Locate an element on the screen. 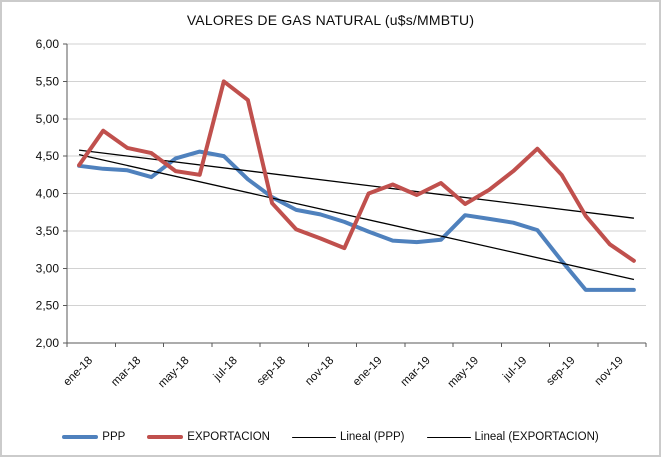 This screenshot has width=661, height=457. x-tick-label: sep-19 is located at coordinates (560, 371).